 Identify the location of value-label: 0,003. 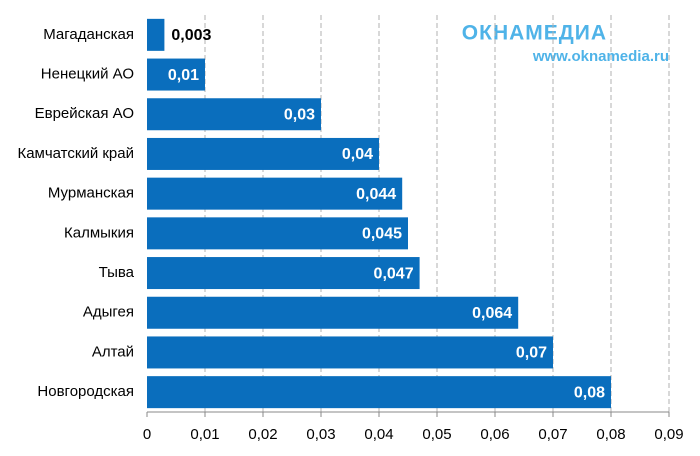
(191, 35).